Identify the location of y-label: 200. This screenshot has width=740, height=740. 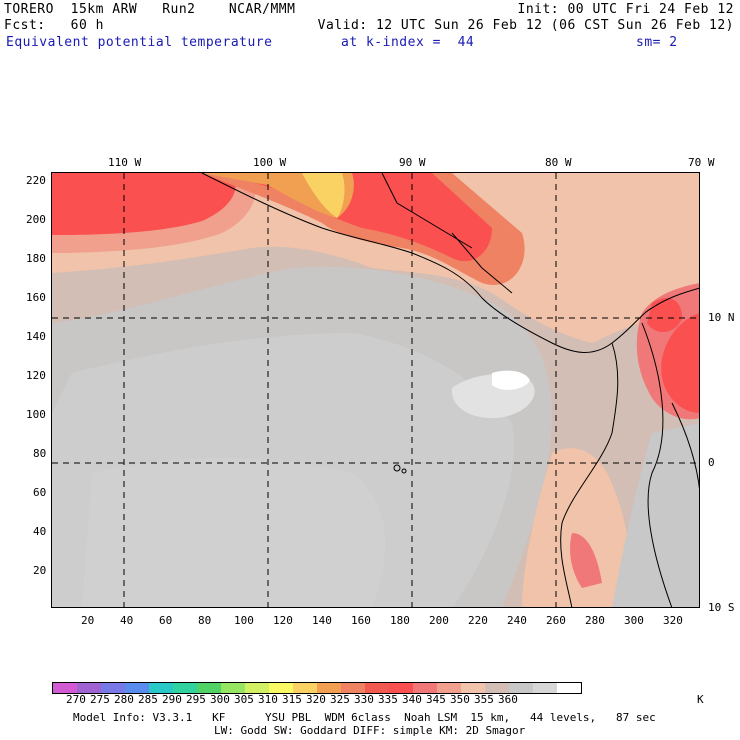
(36, 219).